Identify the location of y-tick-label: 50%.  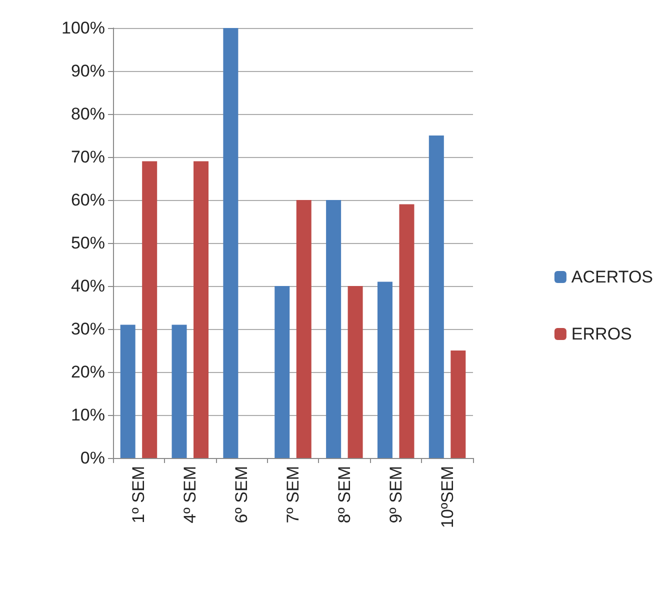
(87, 243).